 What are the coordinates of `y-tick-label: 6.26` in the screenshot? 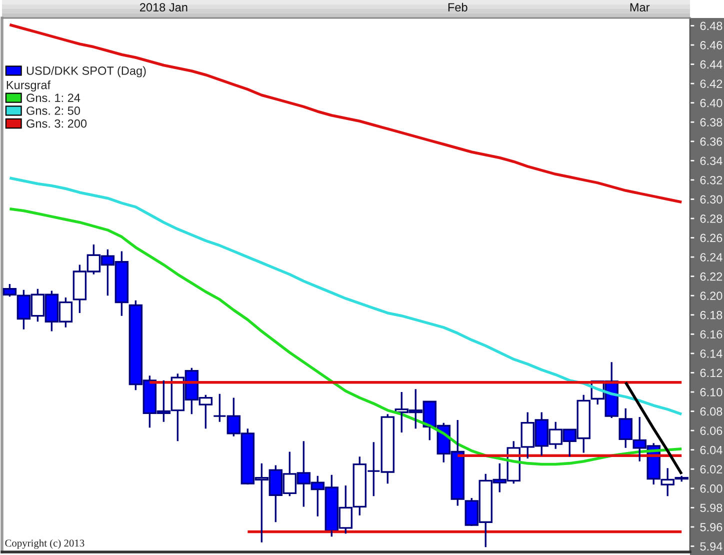 It's located at (711, 238).